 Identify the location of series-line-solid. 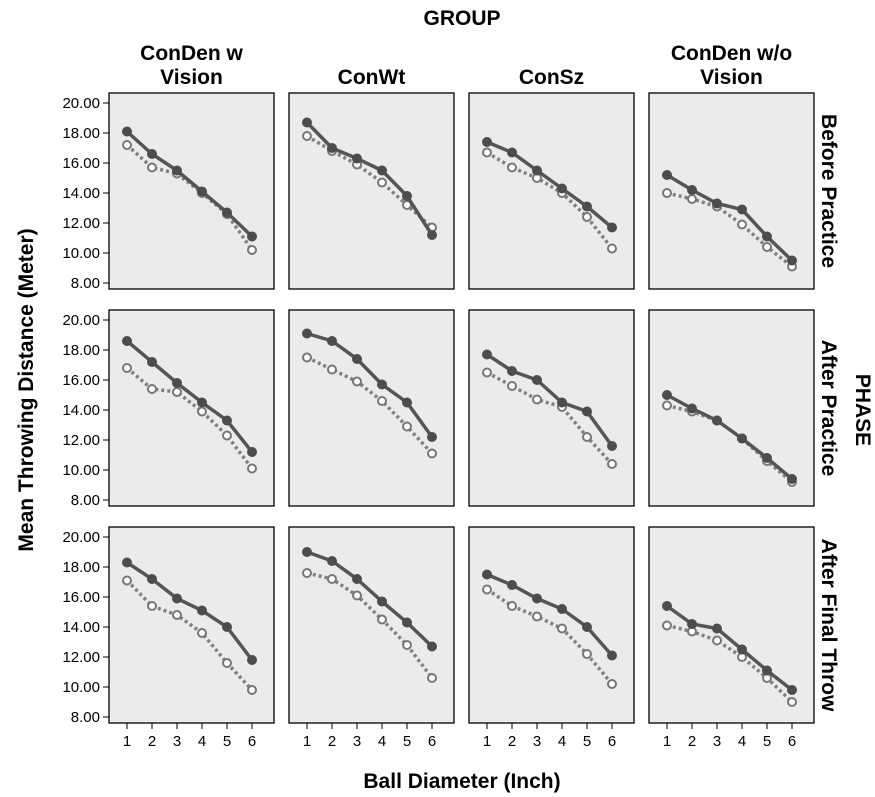
(189, 184).